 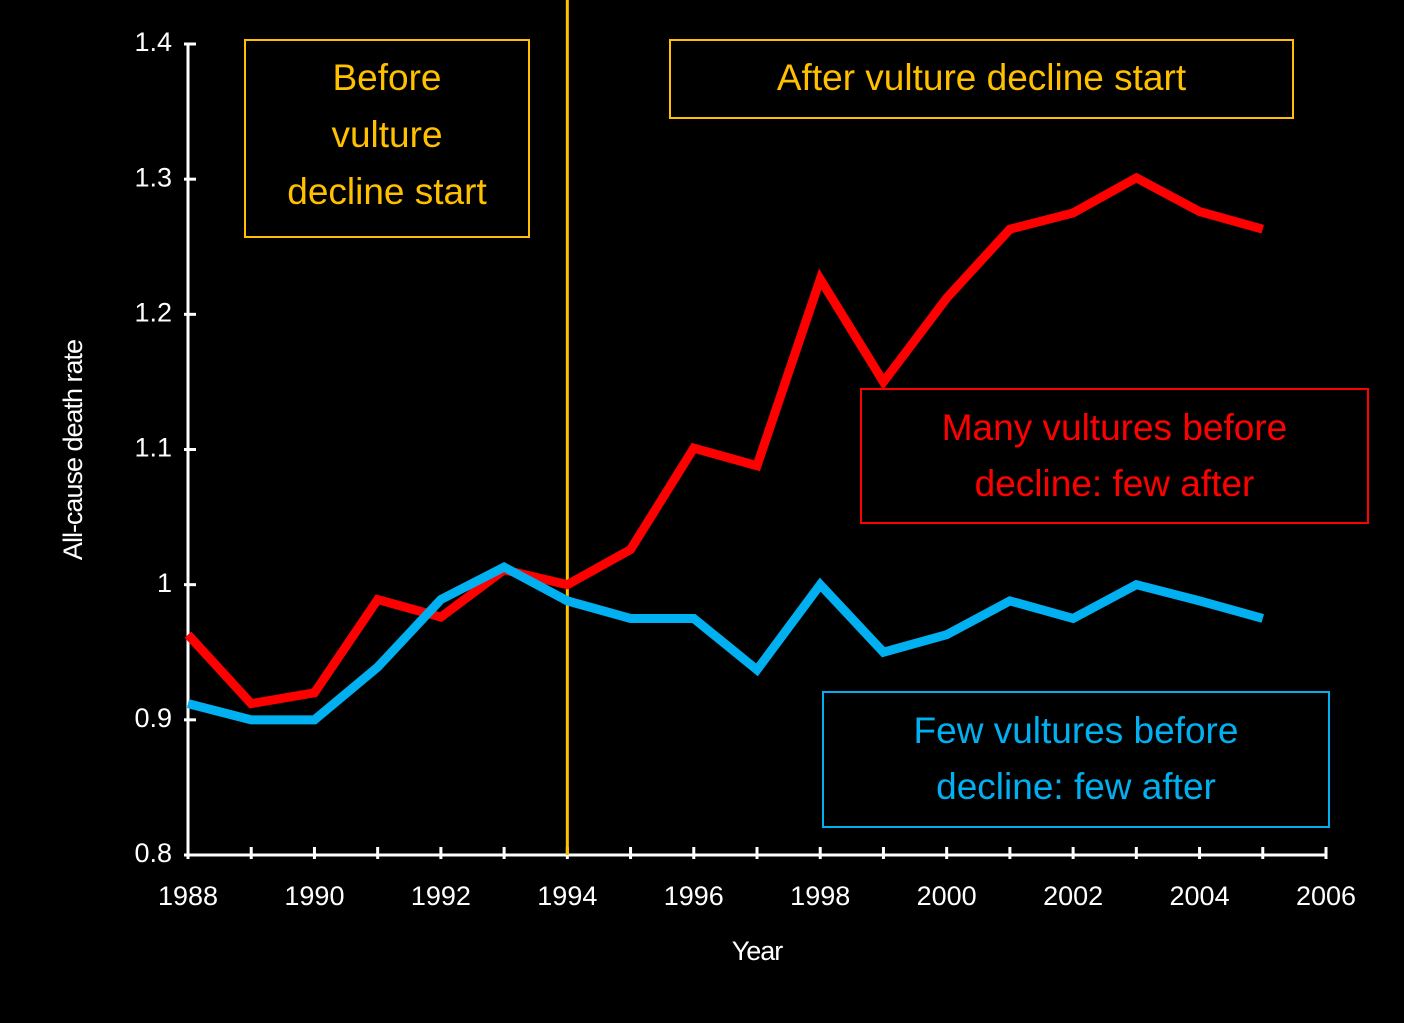 What do you see at coordinates (73, 450) in the screenshot?
I see `y-axis-label: All-cause death rate` at bounding box center [73, 450].